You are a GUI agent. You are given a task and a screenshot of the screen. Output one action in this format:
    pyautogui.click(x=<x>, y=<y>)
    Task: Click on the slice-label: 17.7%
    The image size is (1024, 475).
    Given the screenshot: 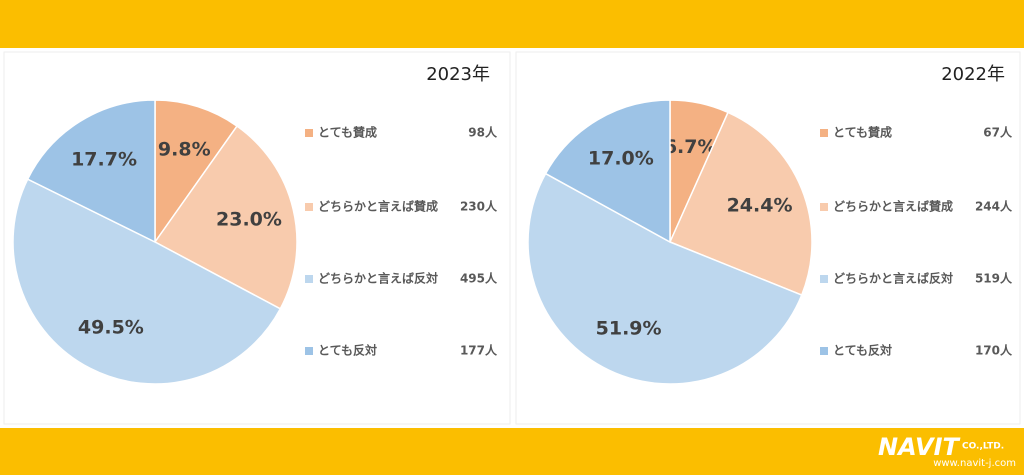 What is the action you would take?
    pyautogui.click(x=104, y=159)
    